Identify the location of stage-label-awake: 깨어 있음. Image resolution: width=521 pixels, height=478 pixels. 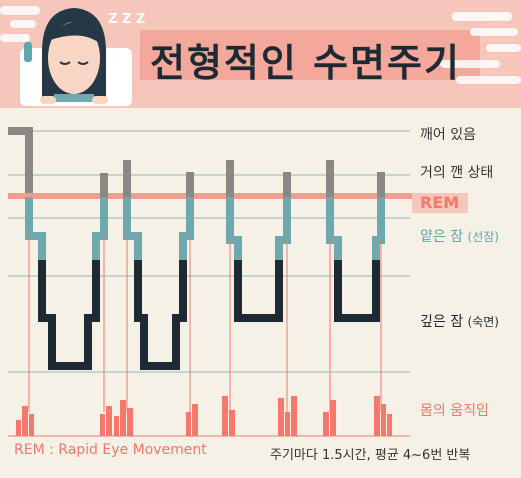
(448, 135).